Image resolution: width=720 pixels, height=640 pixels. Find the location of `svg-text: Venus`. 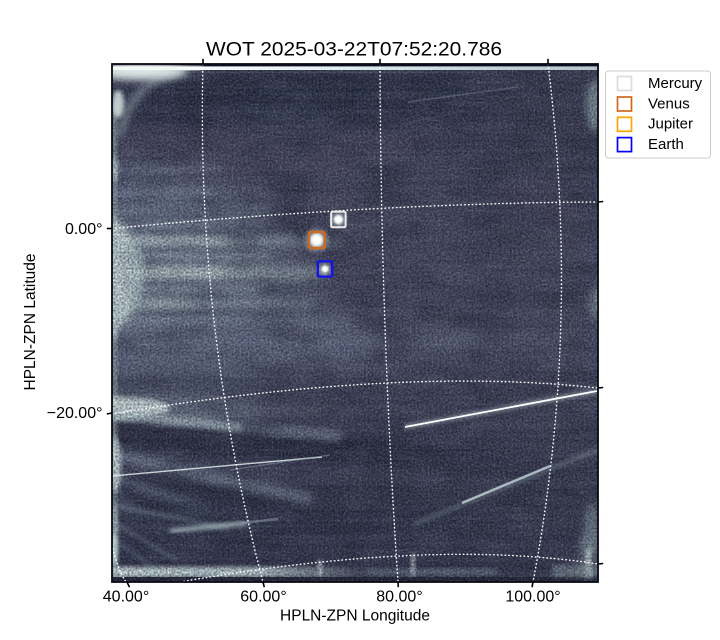

svg-text: Venus is located at coordinates (669, 103).